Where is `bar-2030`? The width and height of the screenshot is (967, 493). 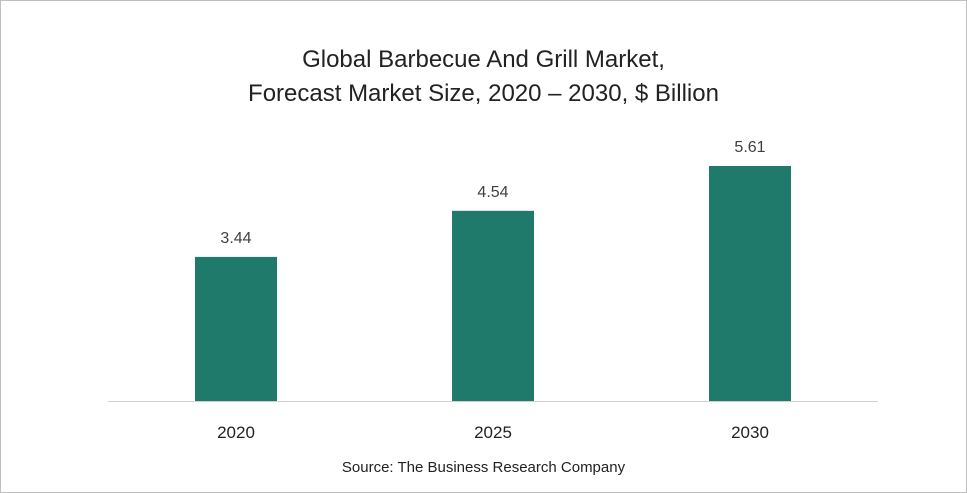 bar-2030 is located at coordinates (750, 283).